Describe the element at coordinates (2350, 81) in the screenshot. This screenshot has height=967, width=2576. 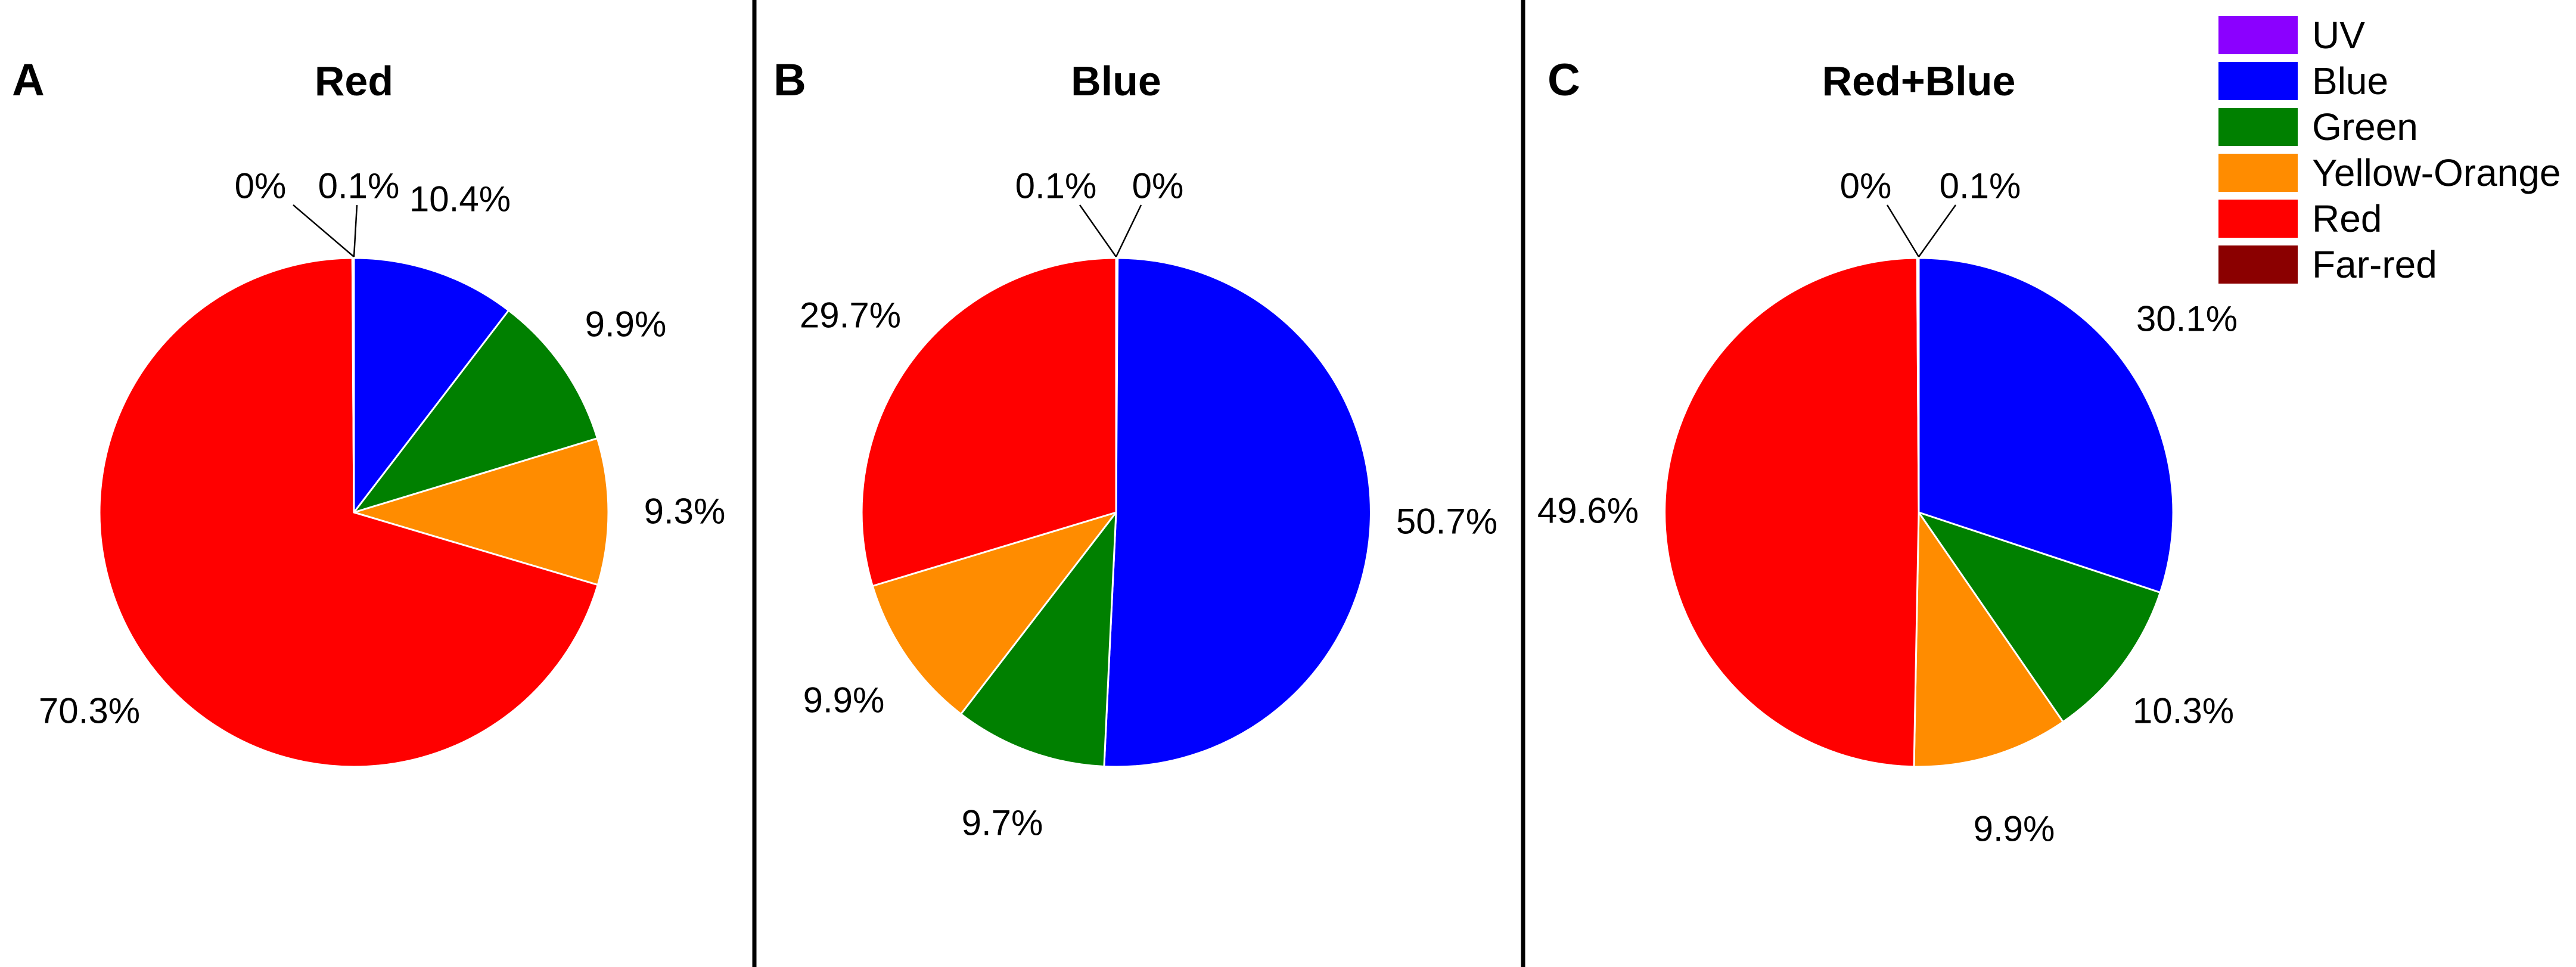
I see `legend-label-blue: Blue` at that location.